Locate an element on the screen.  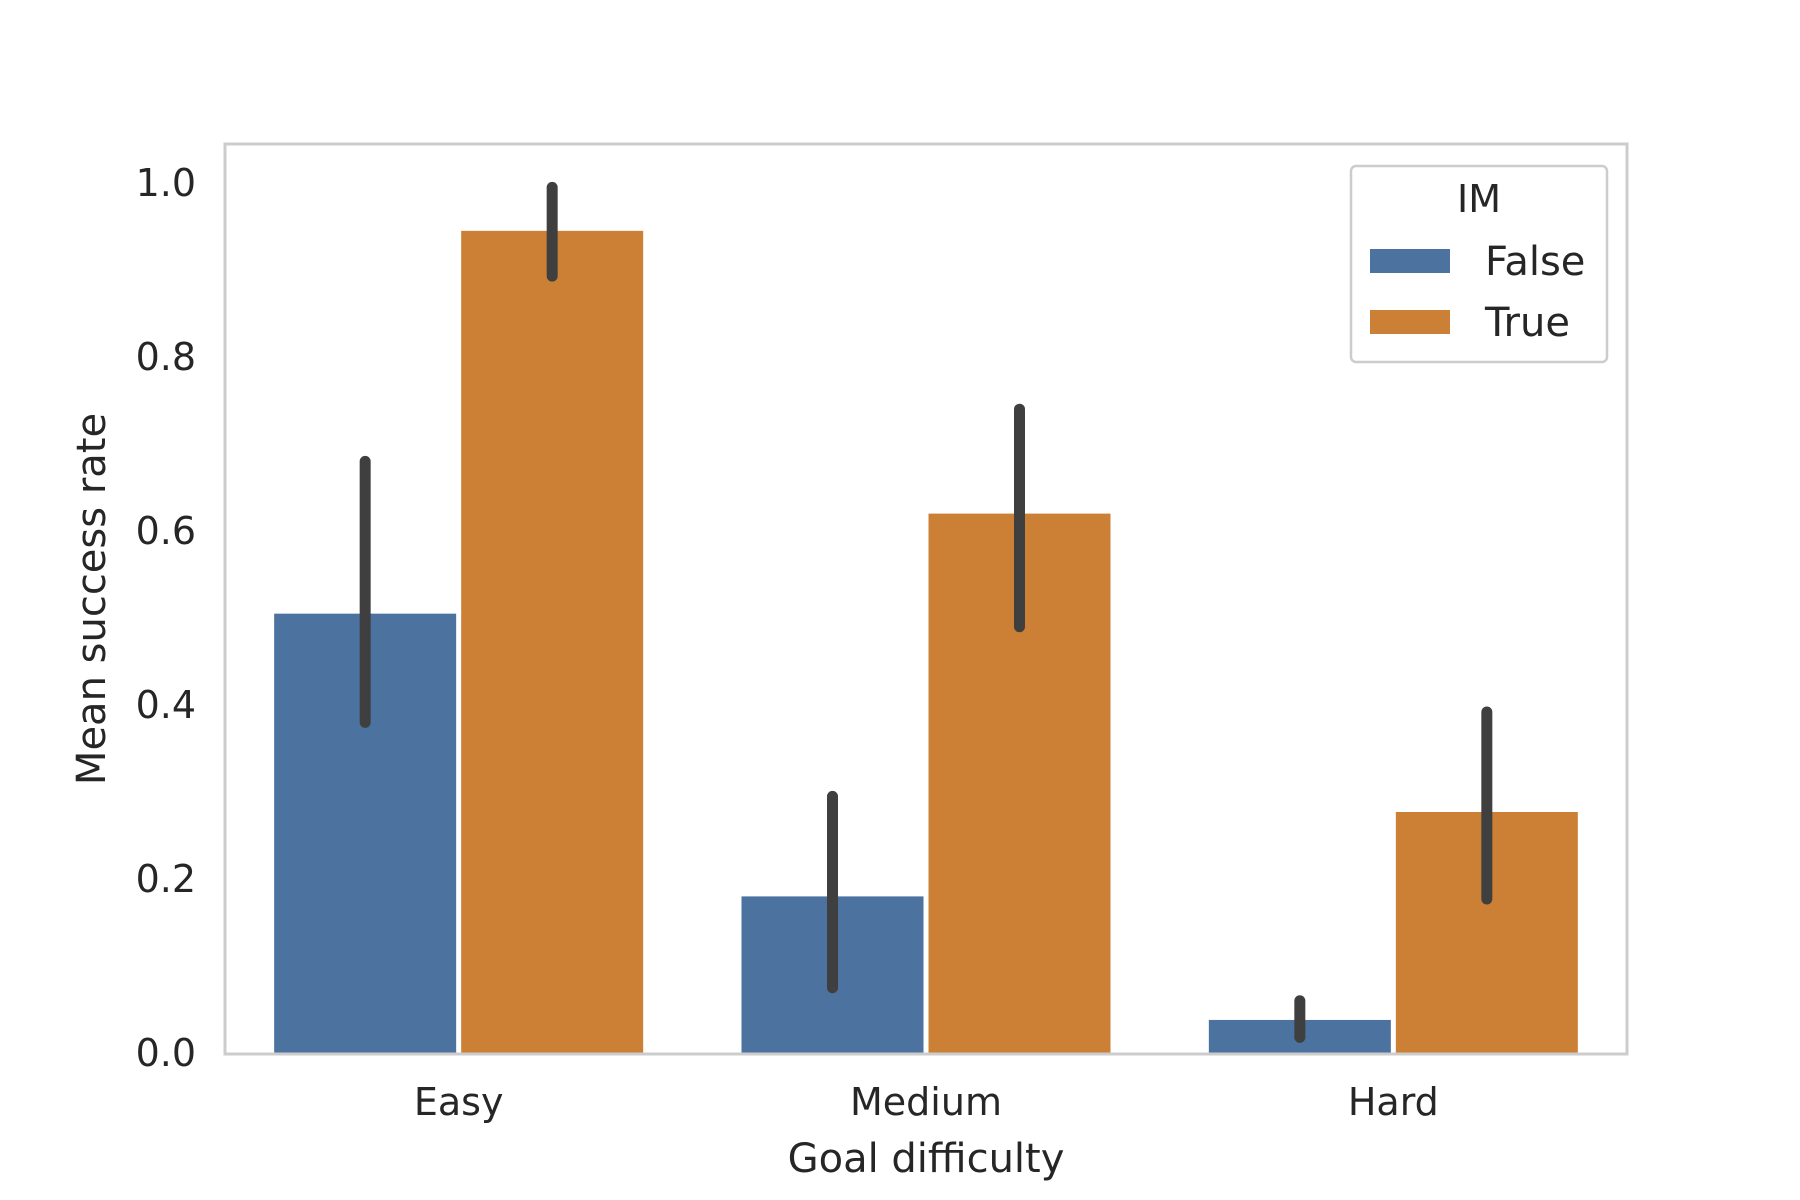
x-tick-hard: Hard is located at coordinates (1393, 1102).